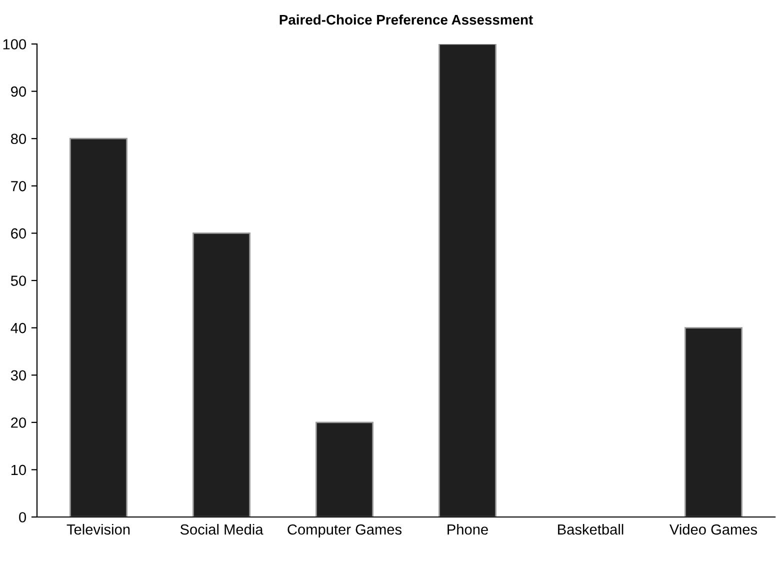 The width and height of the screenshot is (776, 567). I want to click on x-tick-label: Basketball, so click(591, 529).